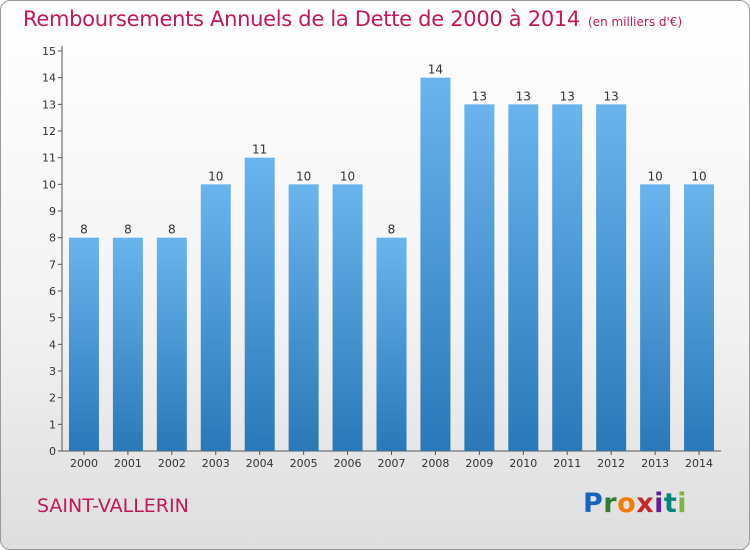 The image size is (750, 550). I want to click on y-tick-label: 1, so click(52, 424).